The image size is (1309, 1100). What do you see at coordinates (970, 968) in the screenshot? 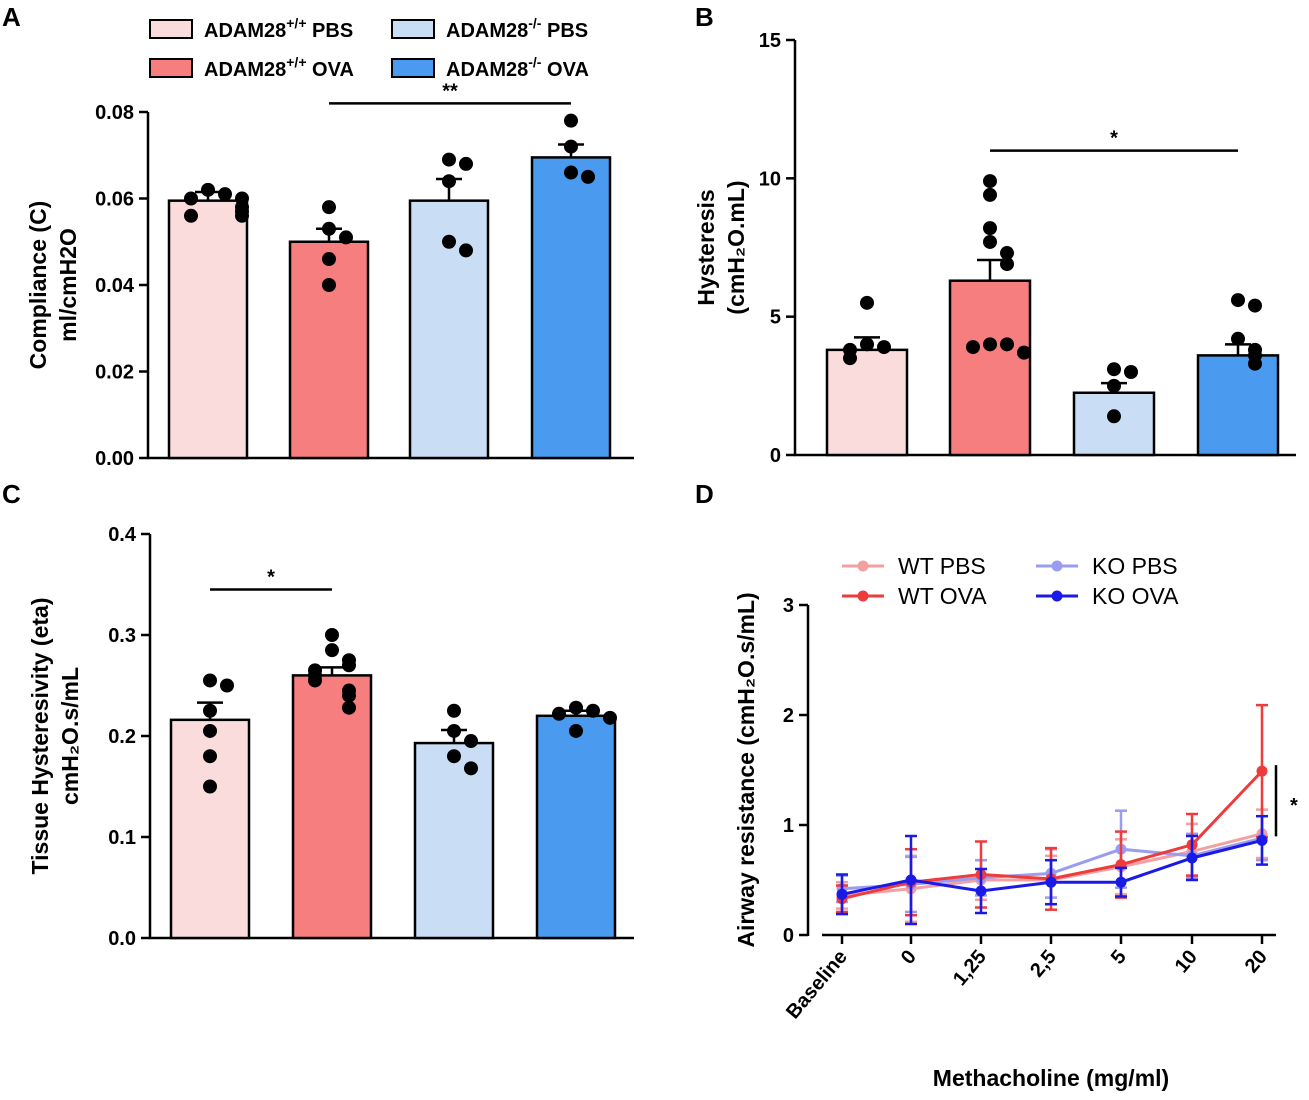
I see `x-tick-label: 1,25` at bounding box center [970, 968].